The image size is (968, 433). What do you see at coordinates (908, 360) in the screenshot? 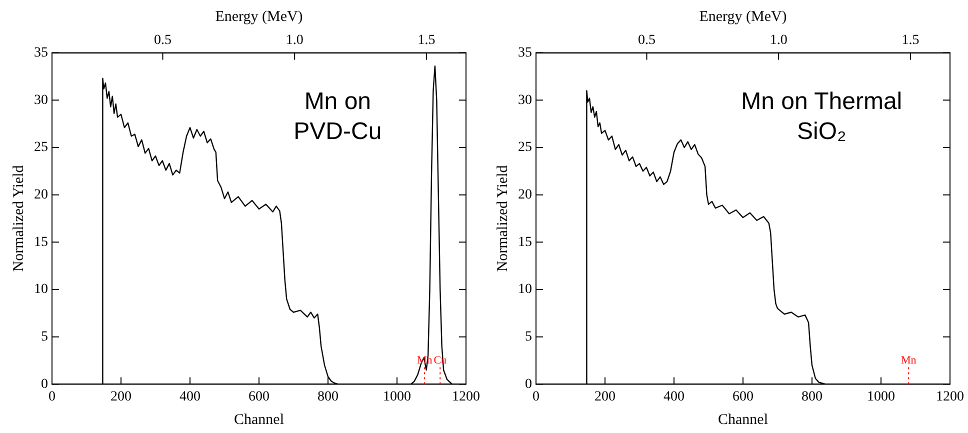
I see `ref-line-label: Mn` at bounding box center [908, 360].